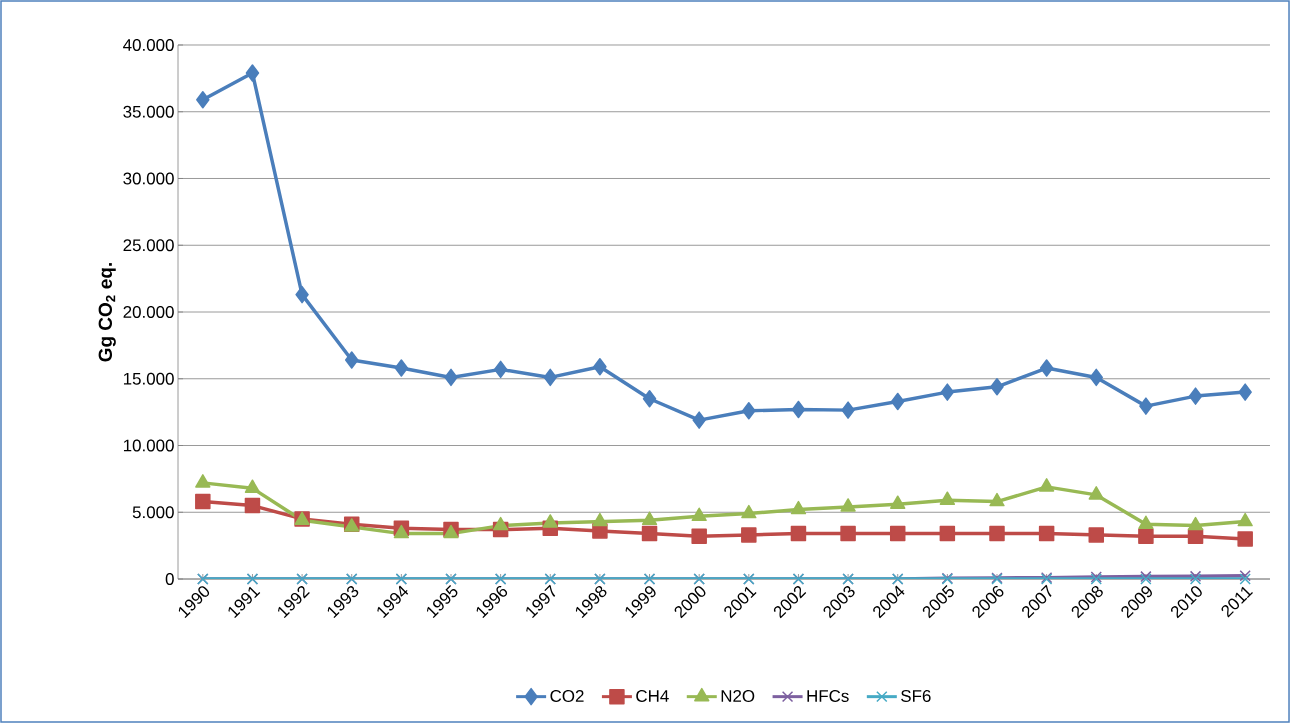  I want to click on y-axis-title: Gg CO$_{2}$ eq., so click(107, 312).